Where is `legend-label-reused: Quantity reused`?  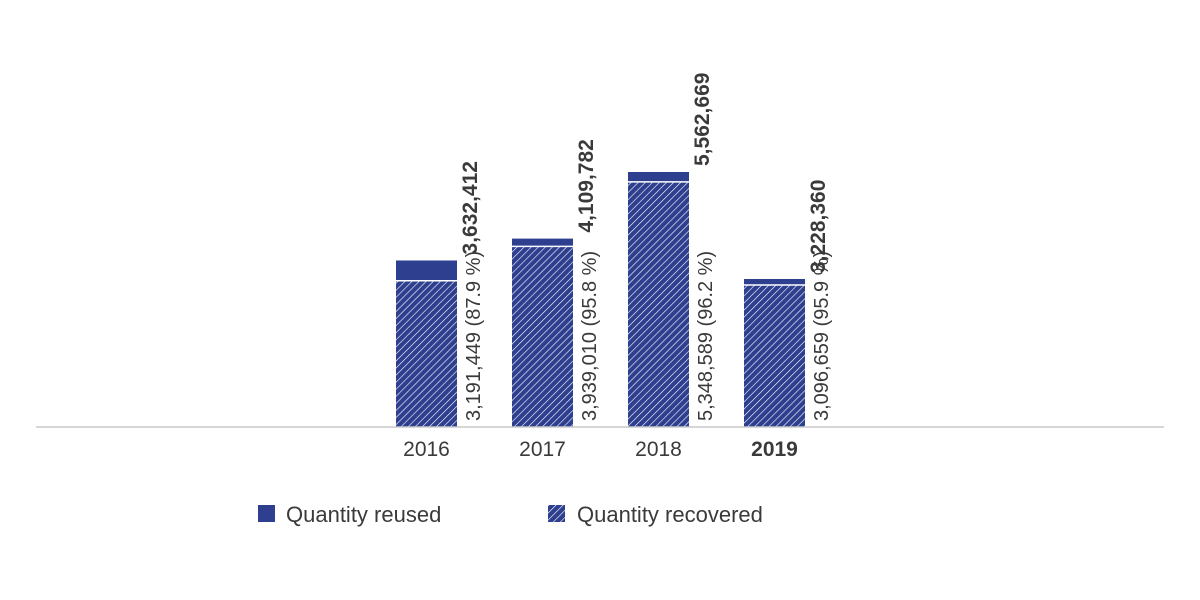
legend-label-reused: Quantity reused is located at coordinates (363, 514).